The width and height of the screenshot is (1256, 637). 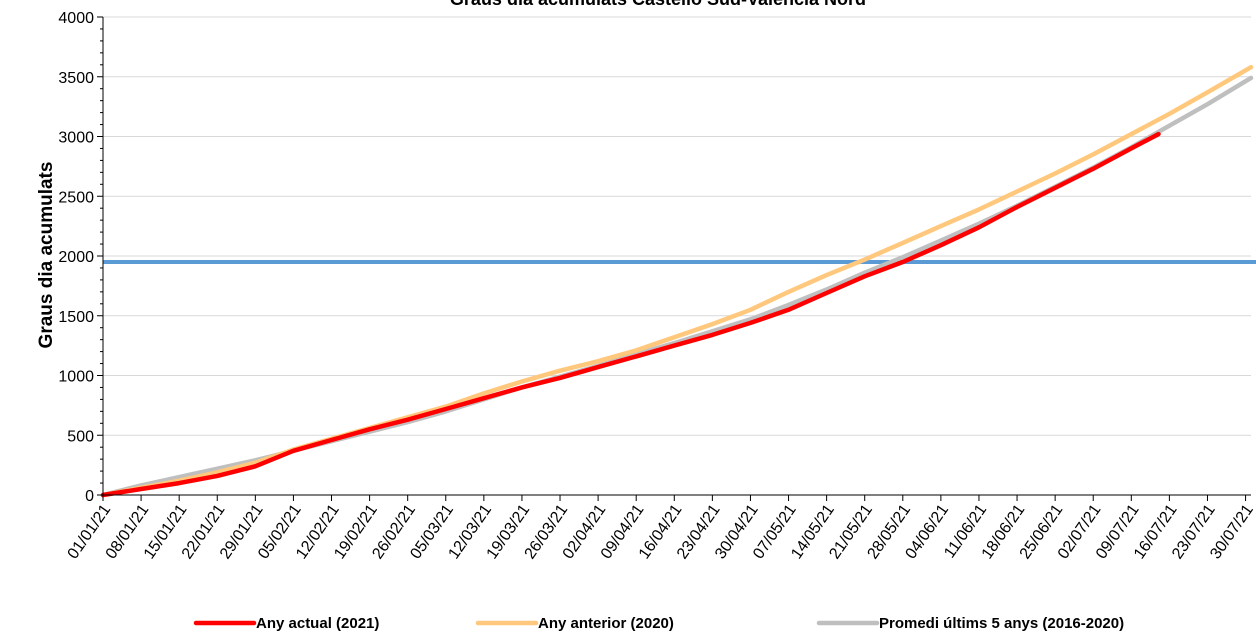 What do you see at coordinates (1001, 623) in the screenshot?
I see `legend-label: Promedi últims 5 anys (2016-2020)` at bounding box center [1001, 623].